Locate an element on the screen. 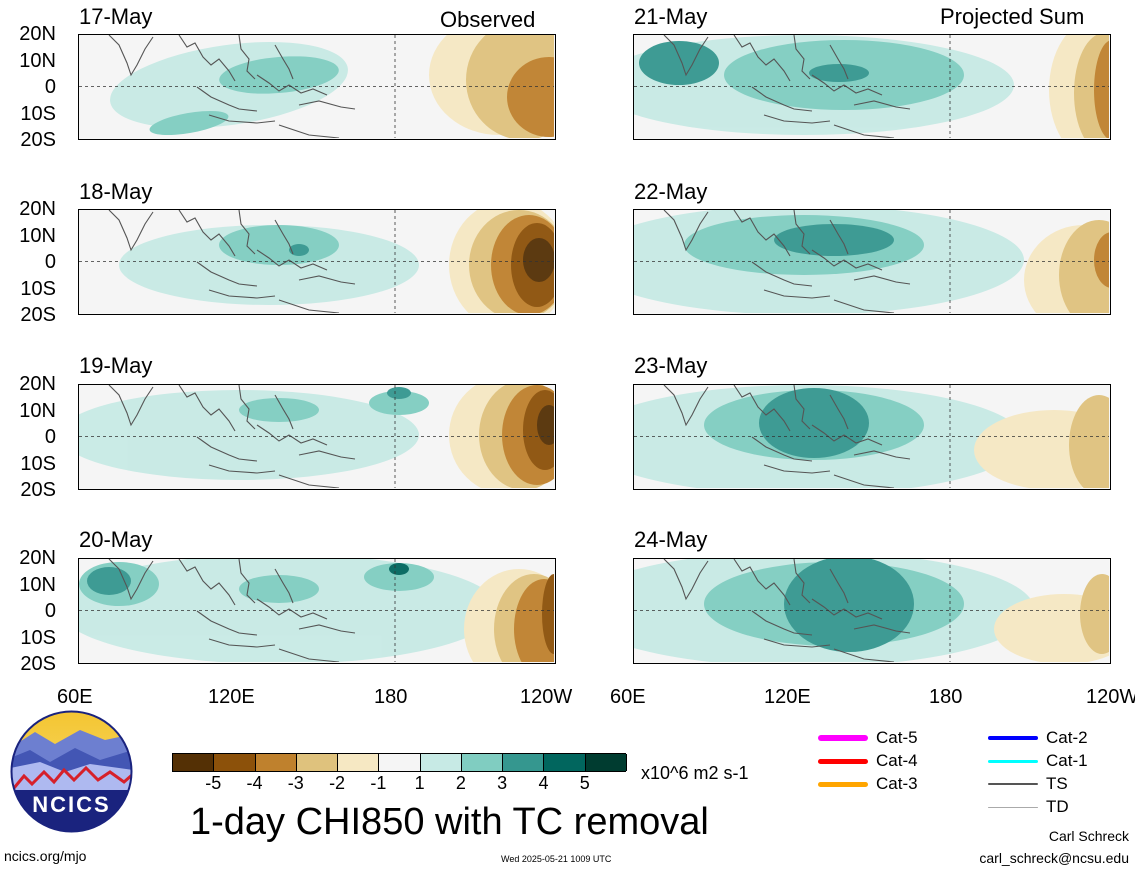 The height and width of the screenshot is (872, 1135). map-panel-21-may is located at coordinates (872, 87).